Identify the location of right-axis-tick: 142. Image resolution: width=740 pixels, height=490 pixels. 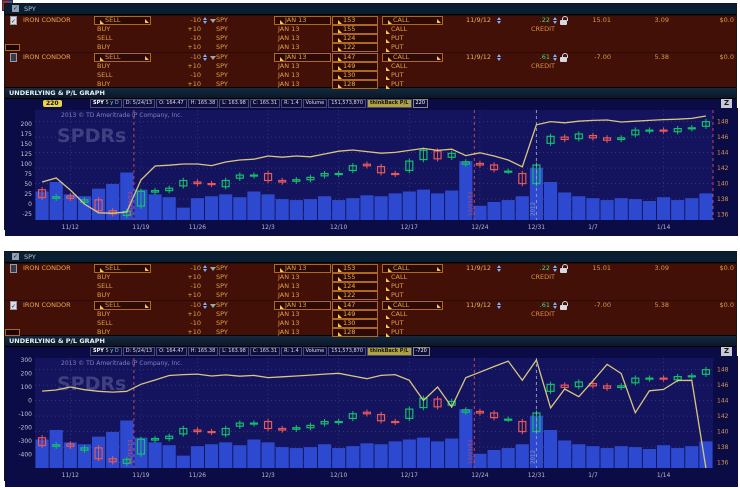
(723, 416).